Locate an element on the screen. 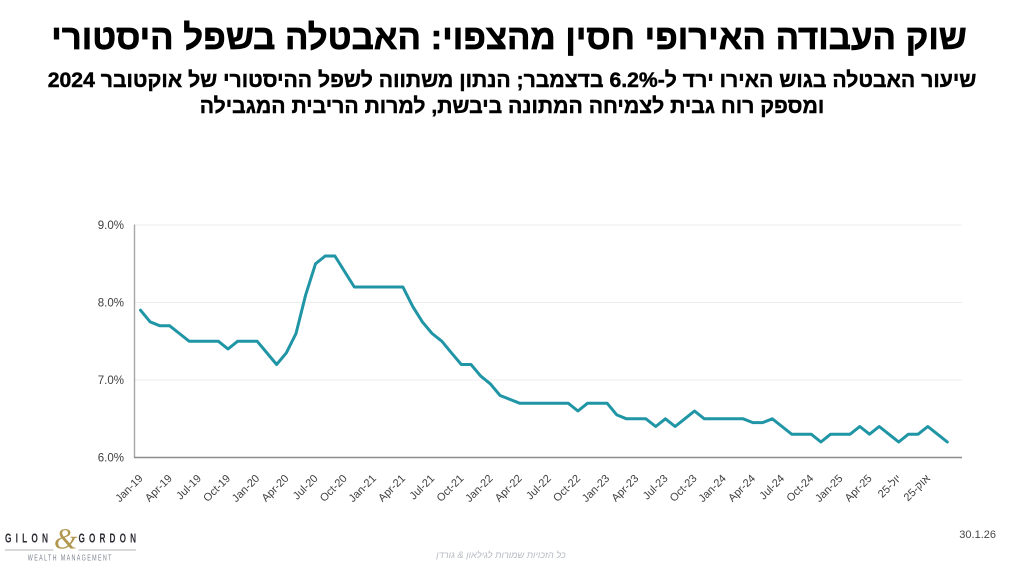 The width and height of the screenshot is (1024, 576). svg-text: Jul-21 is located at coordinates (423, 488).